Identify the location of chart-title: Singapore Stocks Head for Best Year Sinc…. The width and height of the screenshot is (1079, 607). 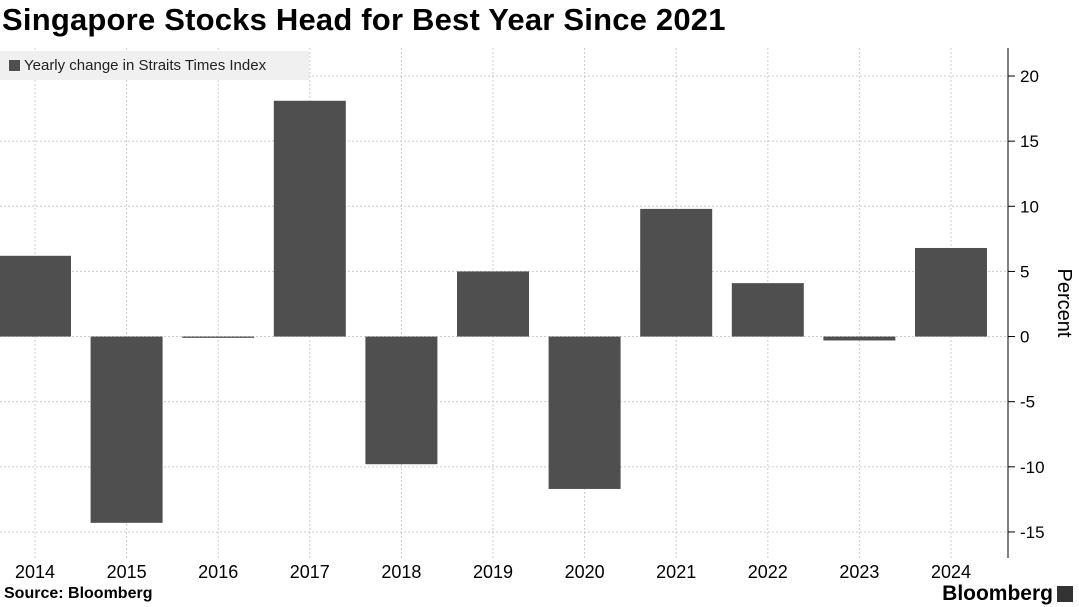
(364, 19).